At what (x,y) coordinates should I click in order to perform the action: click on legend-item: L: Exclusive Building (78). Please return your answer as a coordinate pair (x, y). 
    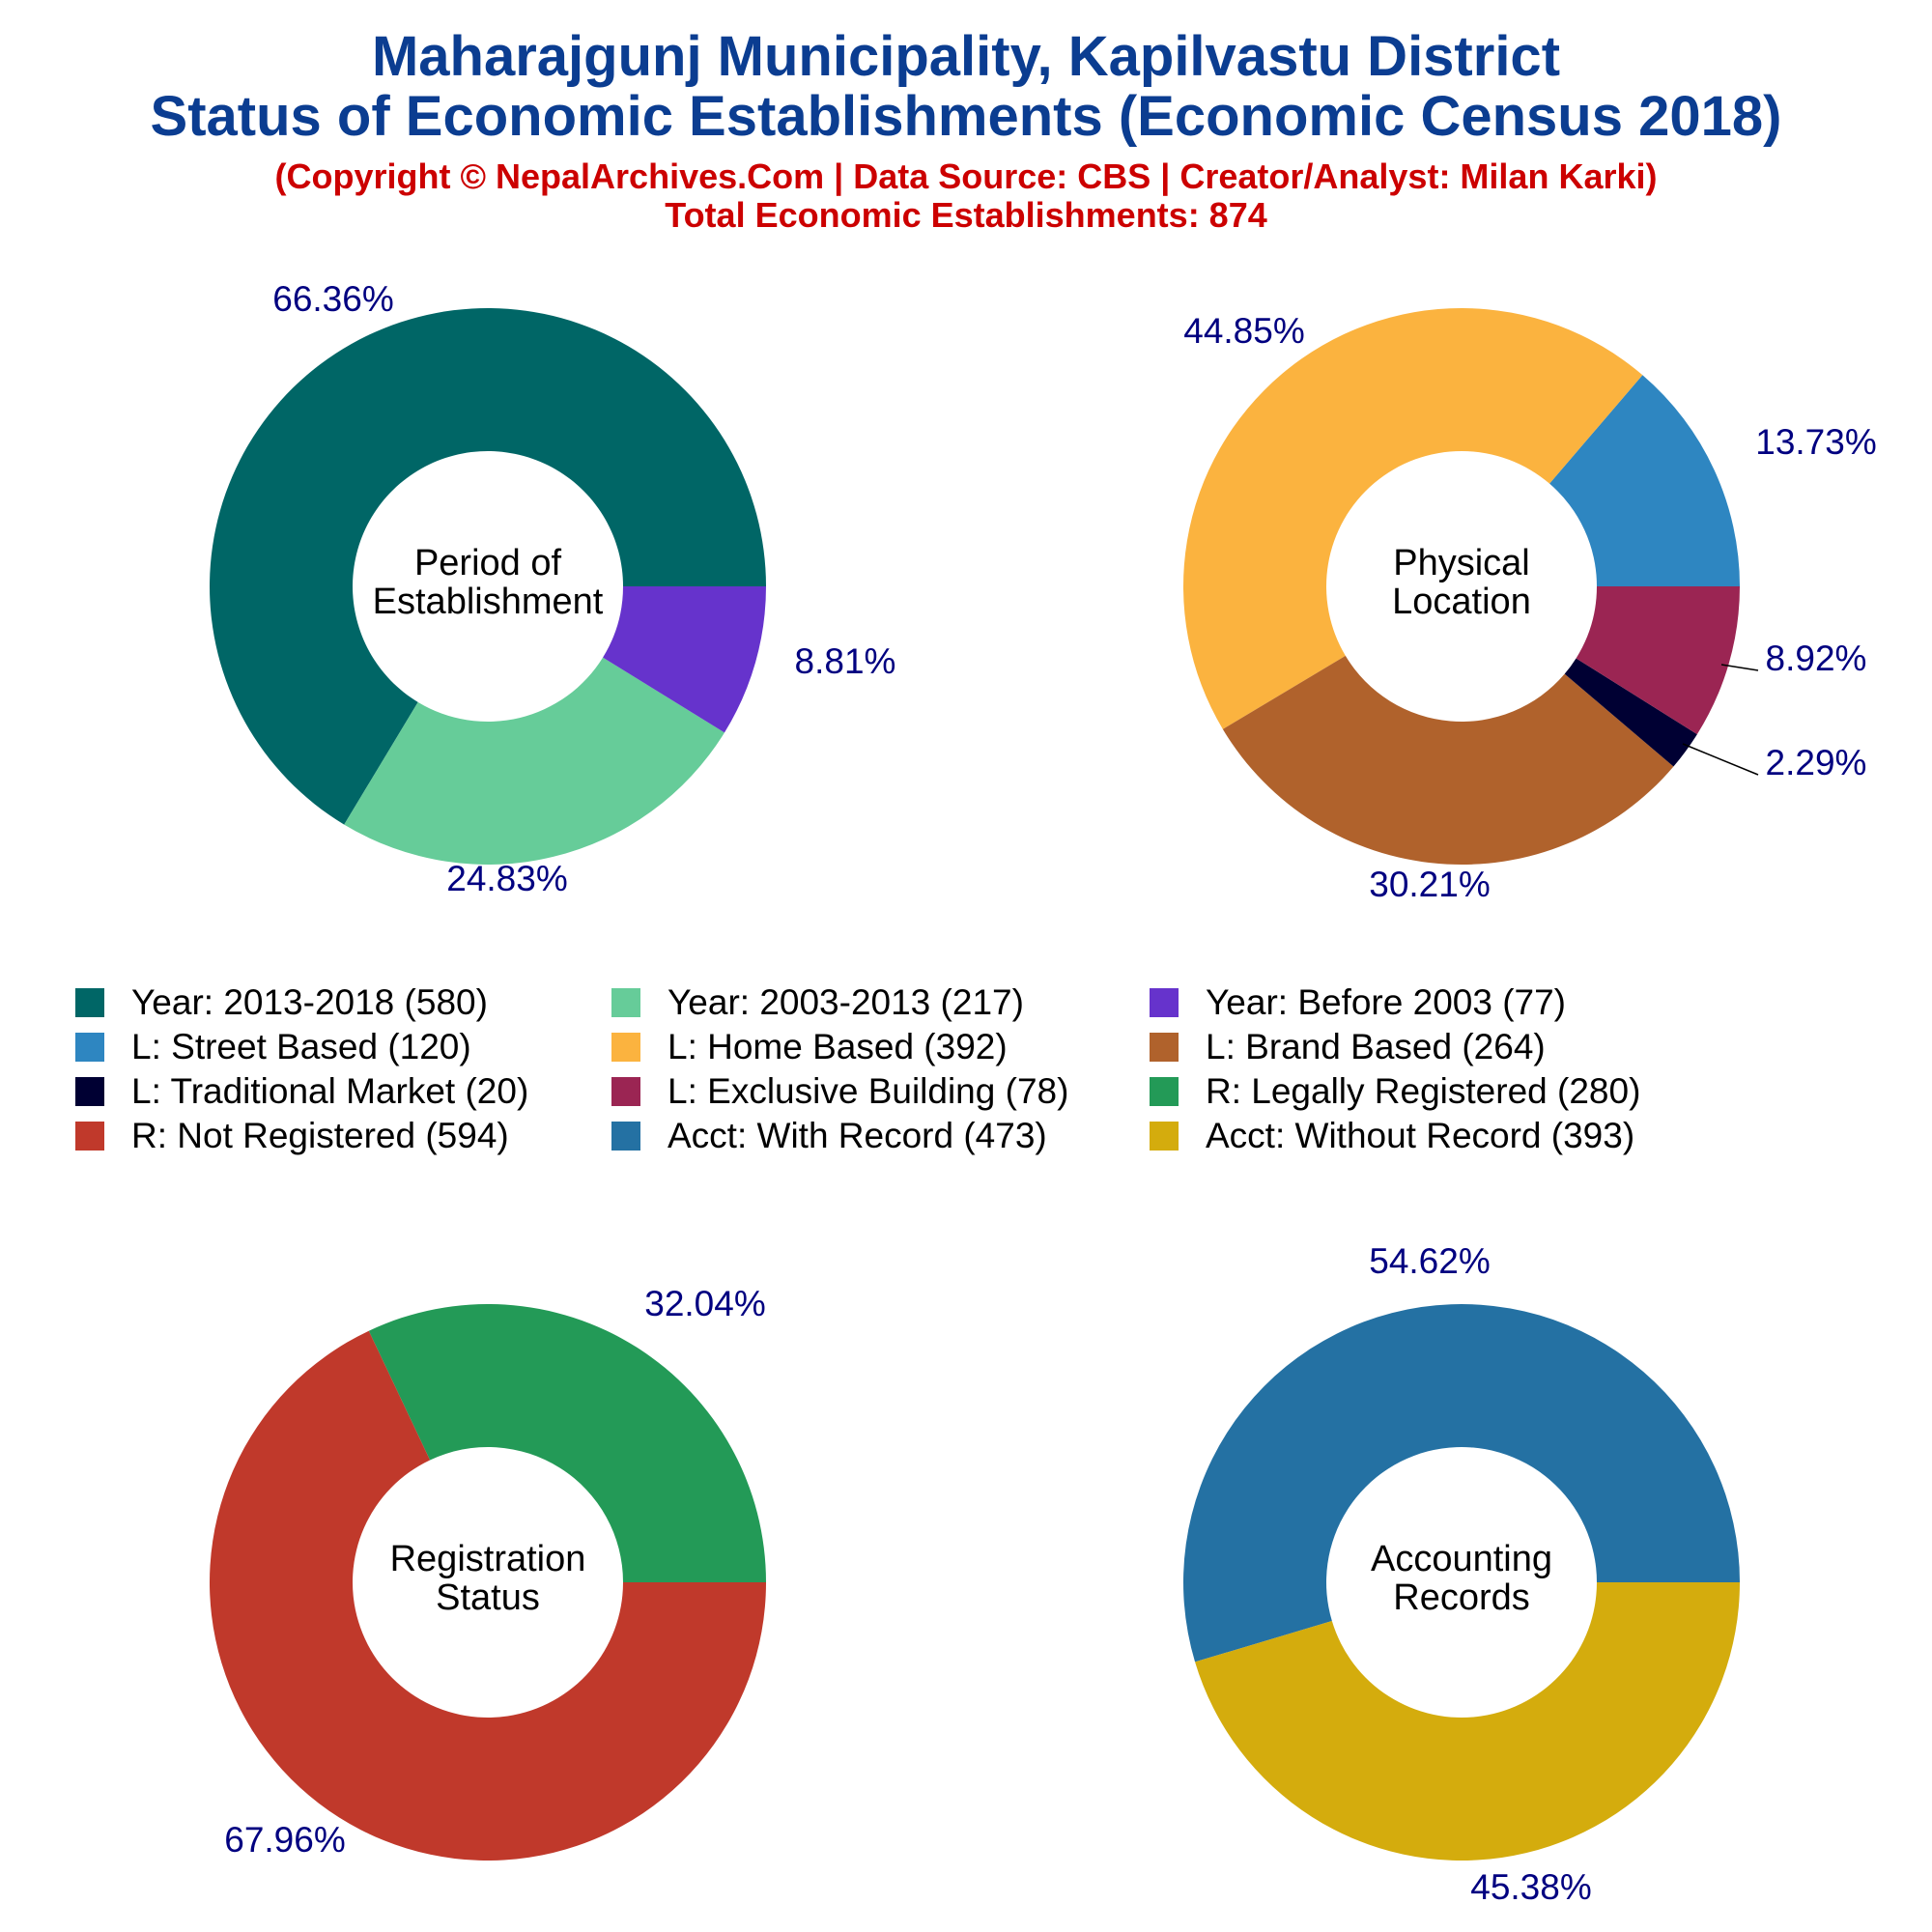
    Looking at the image, I should click on (839, 1091).